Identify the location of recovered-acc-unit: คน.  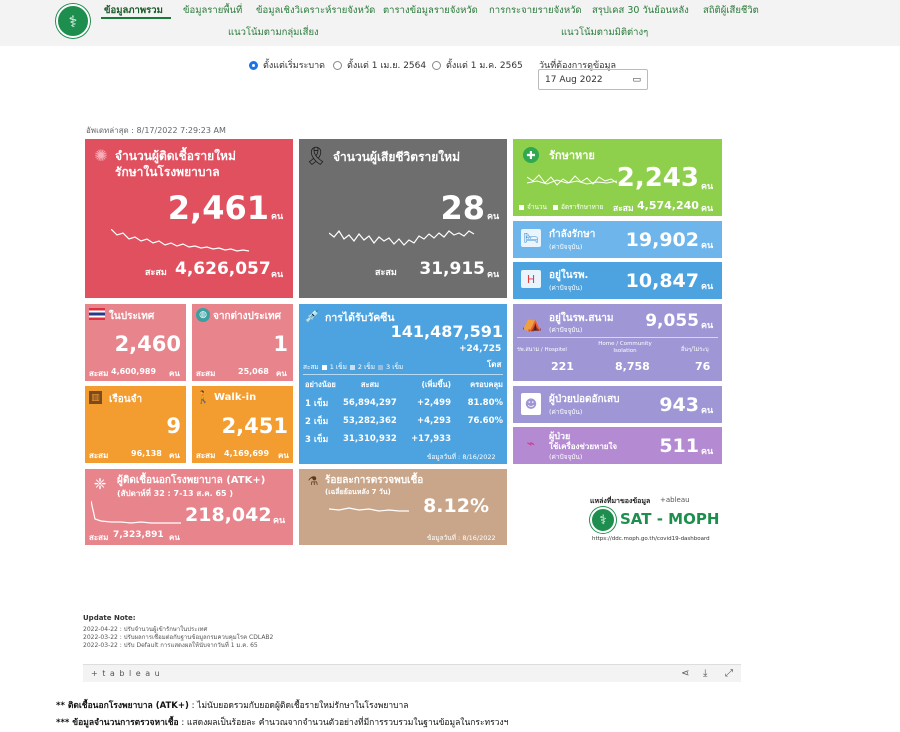
(707, 209).